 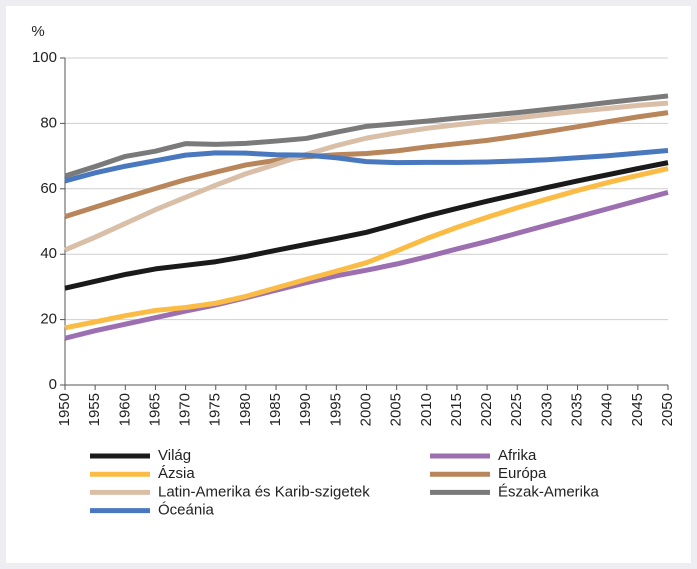 I want to click on x-tick-label: 1955, so click(x=94, y=409).